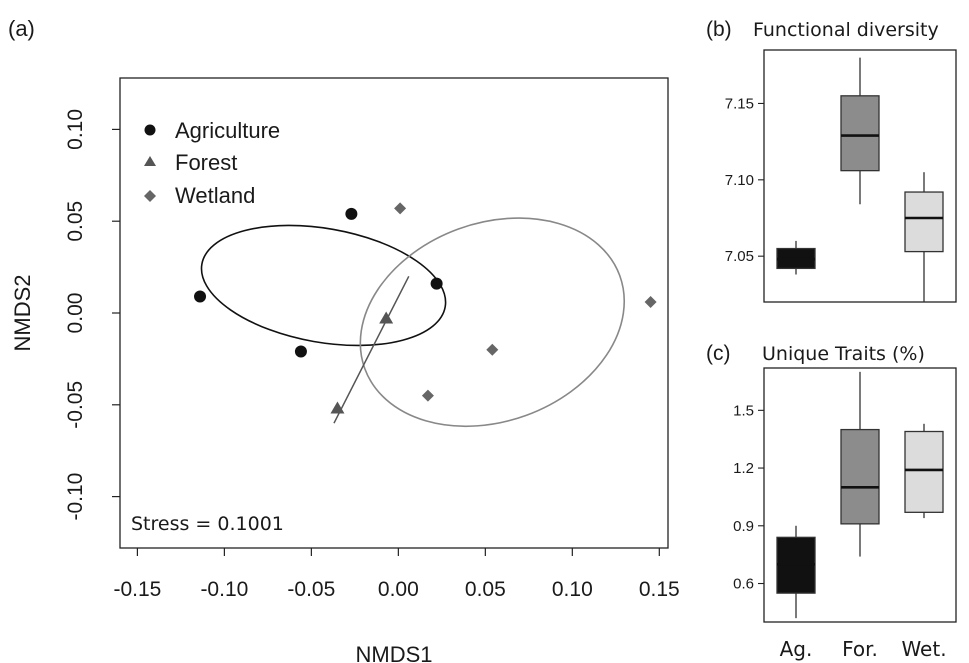 The height and width of the screenshot is (663, 969). I want to click on panel-c-frame, so click(860, 495).